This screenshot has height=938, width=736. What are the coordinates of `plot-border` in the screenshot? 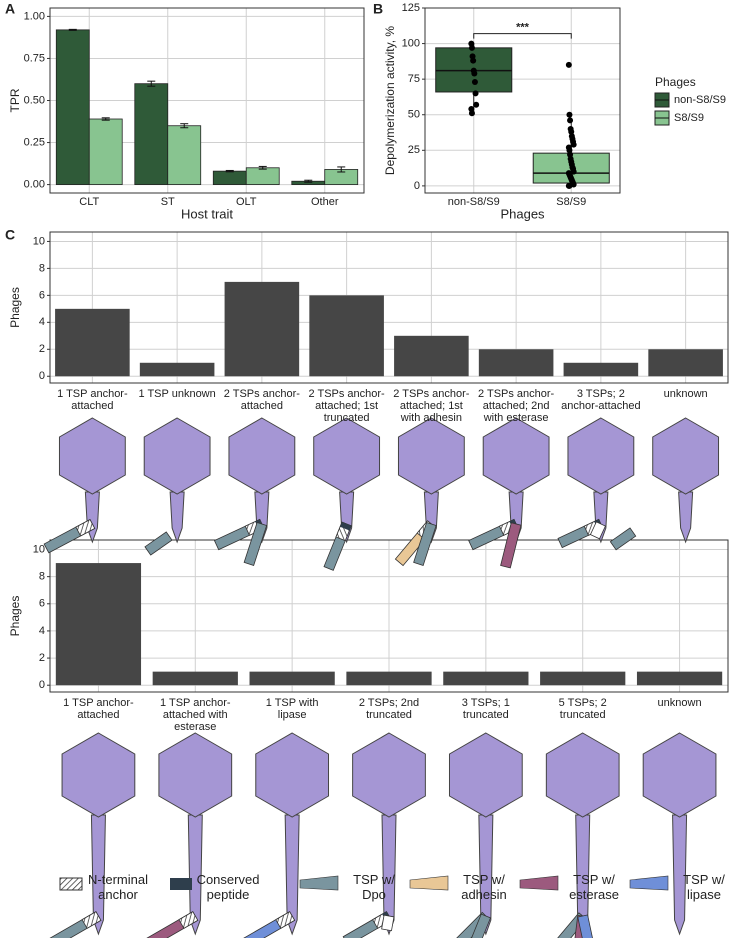 It's located at (207, 100).